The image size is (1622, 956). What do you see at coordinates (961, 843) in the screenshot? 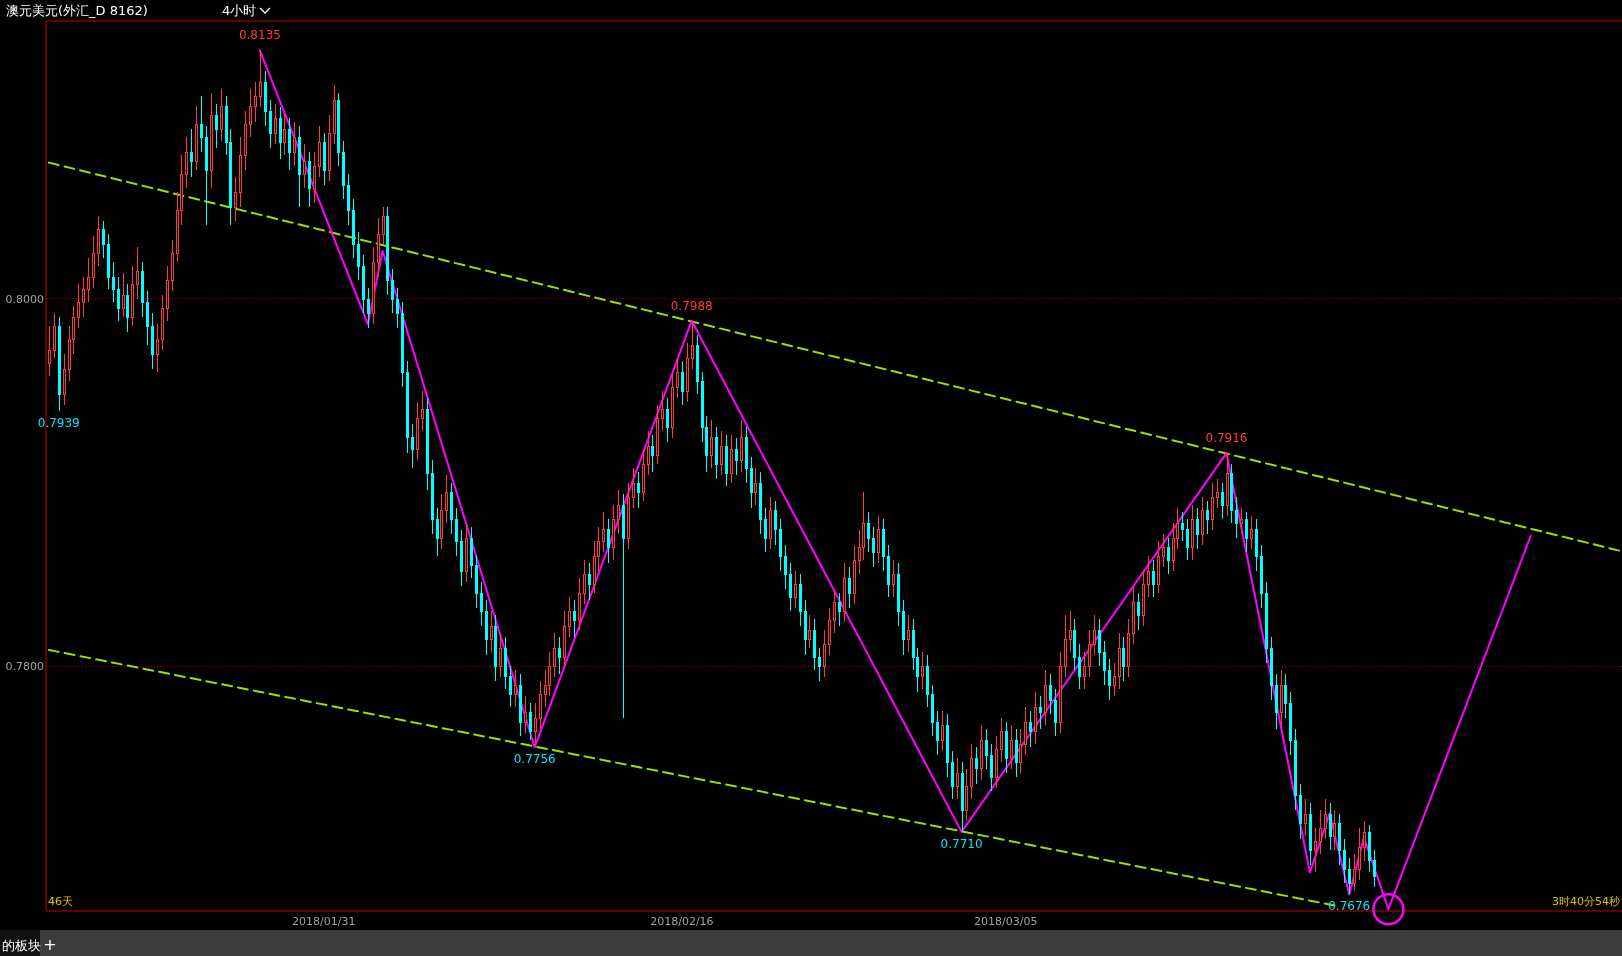
I see `annotation: 0.7710` at bounding box center [961, 843].